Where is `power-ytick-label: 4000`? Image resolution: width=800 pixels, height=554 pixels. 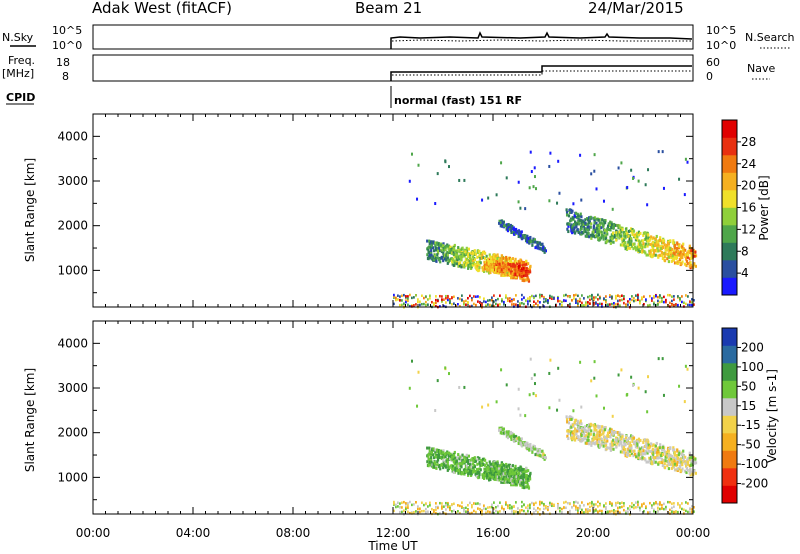 power-ytick-label: 4000 is located at coordinates (72, 136).